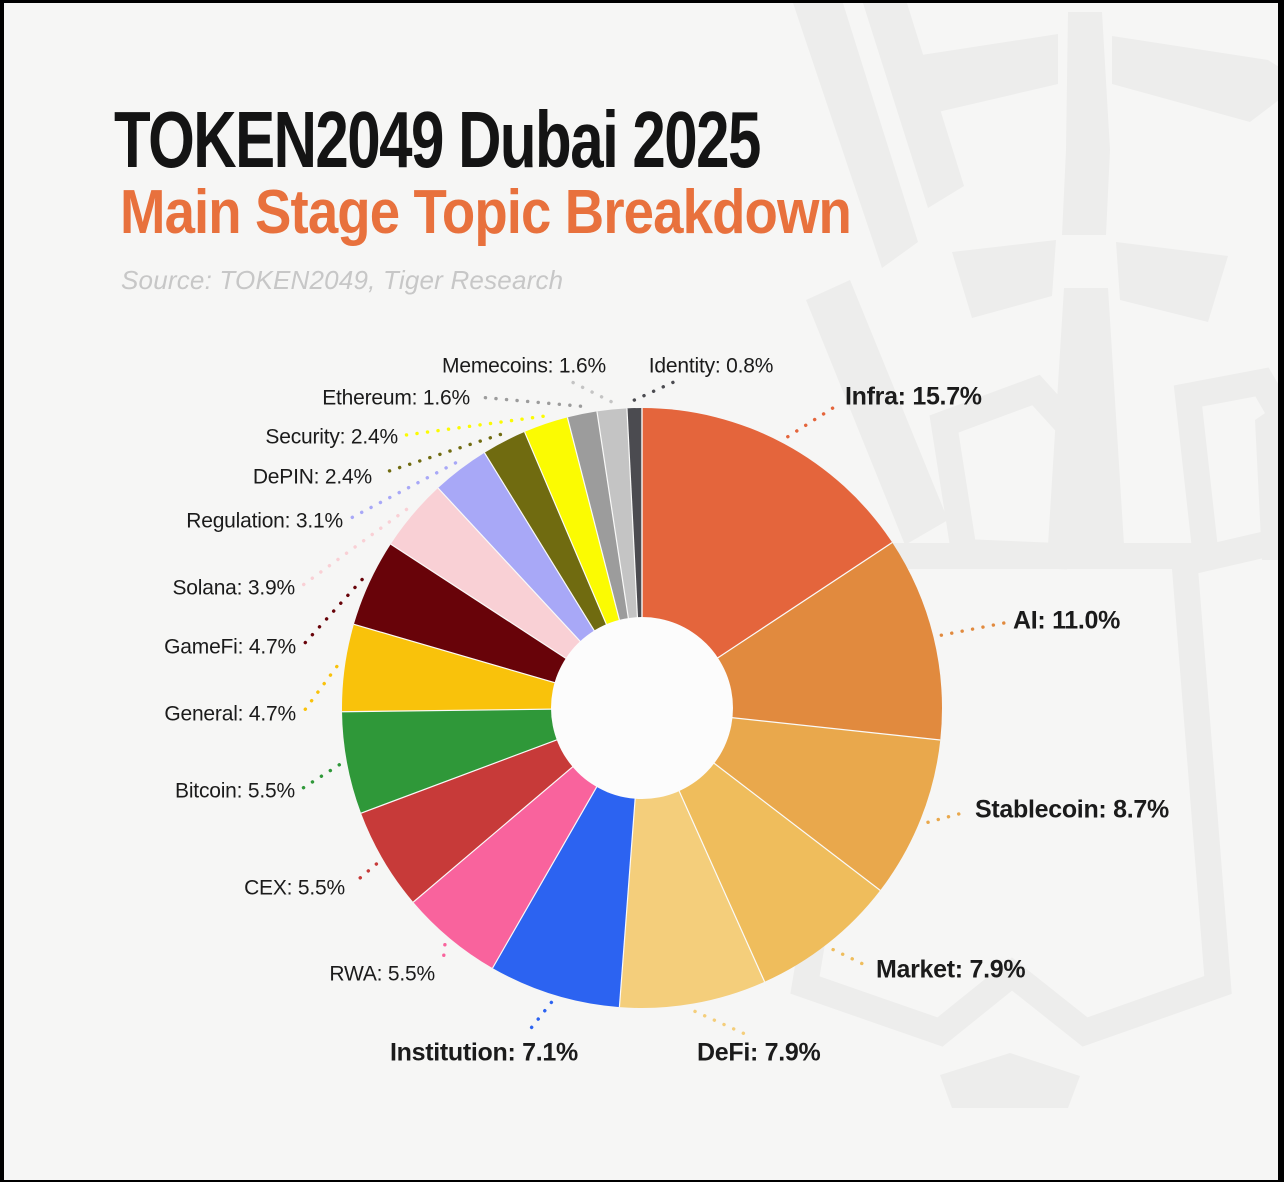 Image resolution: width=1284 pixels, height=1182 pixels. Describe the element at coordinates (947, 817) in the screenshot. I see `leader-line-stablecoin` at that location.